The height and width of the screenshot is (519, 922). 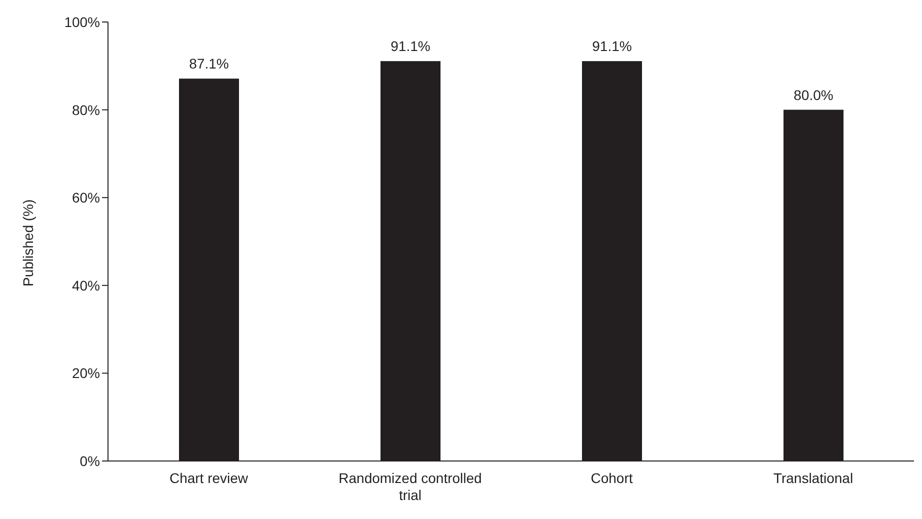 What do you see at coordinates (82, 22) in the screenshot?
I see `y-tick-label: 100%` at bounding box center [82, 22].